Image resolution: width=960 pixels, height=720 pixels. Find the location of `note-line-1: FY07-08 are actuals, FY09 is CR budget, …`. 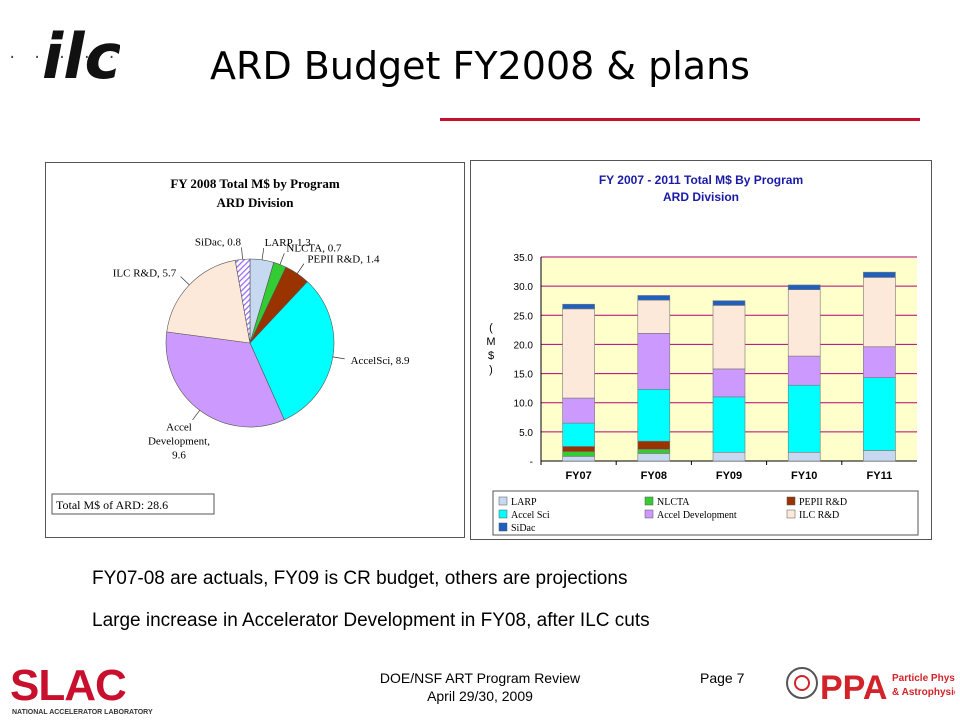

note-line-1: FY07-08 are actuals, FY09 is CR budget, … is located at coordinates (360, 578).